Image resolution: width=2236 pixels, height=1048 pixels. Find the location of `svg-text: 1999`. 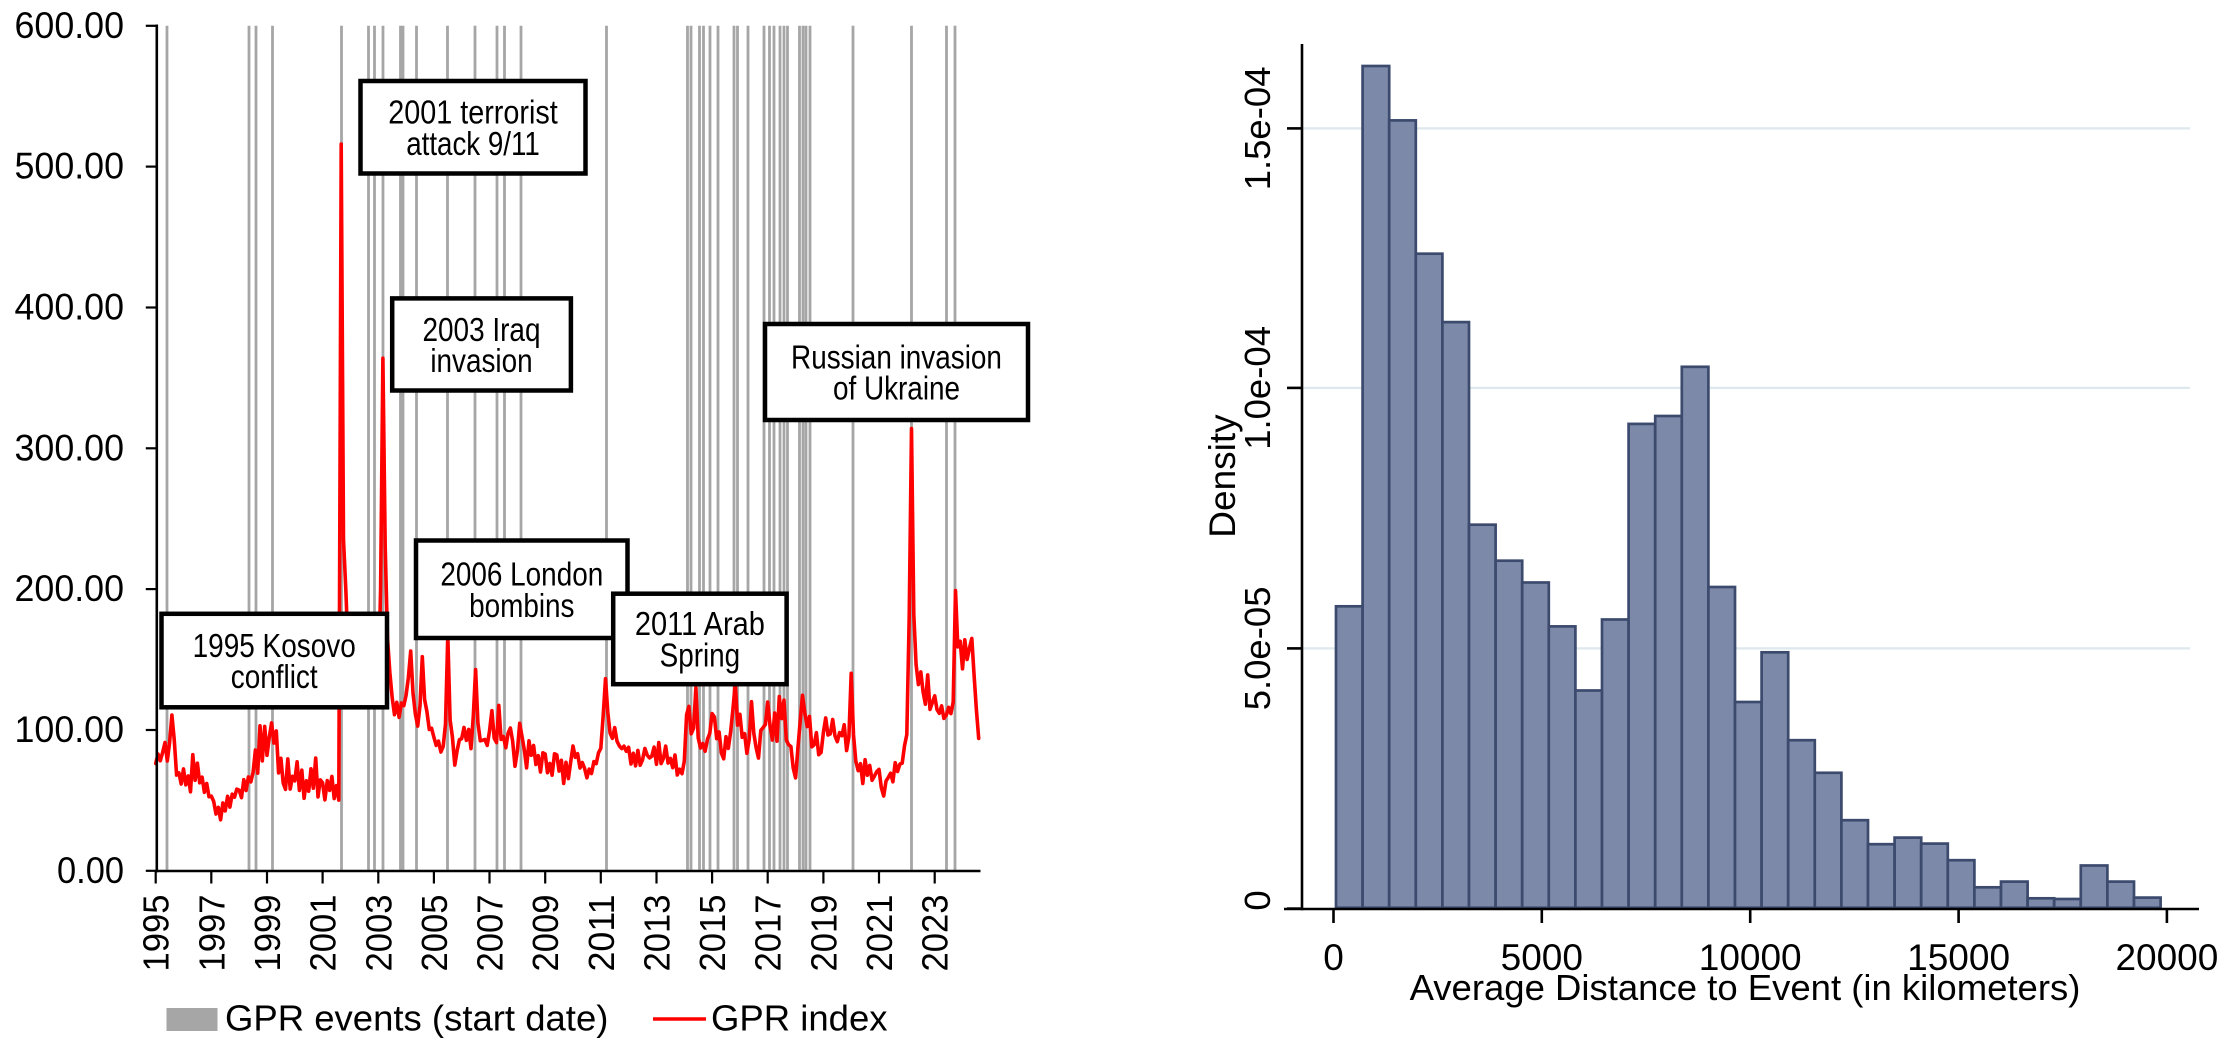

svg-text: 1999 is located at coordinates (267, 933).